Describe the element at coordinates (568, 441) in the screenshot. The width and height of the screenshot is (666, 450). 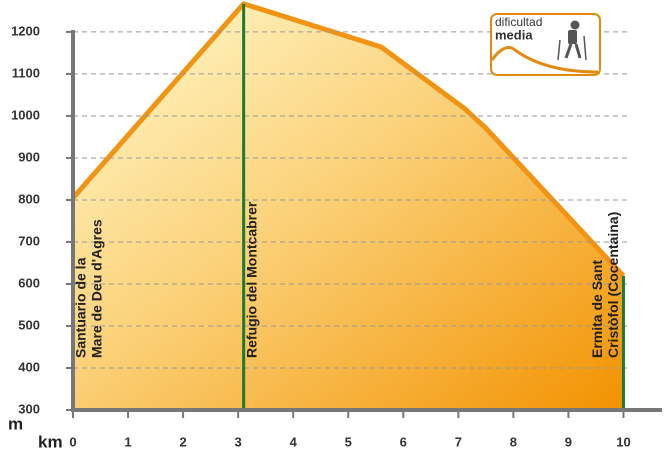
I see `x-tick-label: 9` at that location.